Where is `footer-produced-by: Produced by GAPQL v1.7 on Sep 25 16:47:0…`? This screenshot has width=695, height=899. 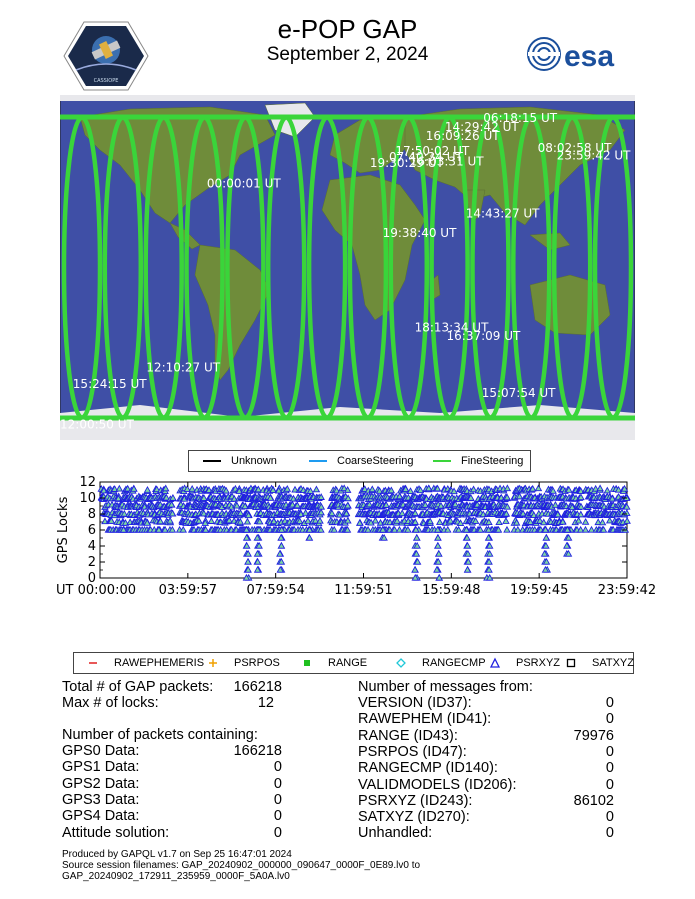
footer-produced-by: Produced by GAPQL v1.7 on Sep 25 16:47:0… is located at coordinates (177, 854).